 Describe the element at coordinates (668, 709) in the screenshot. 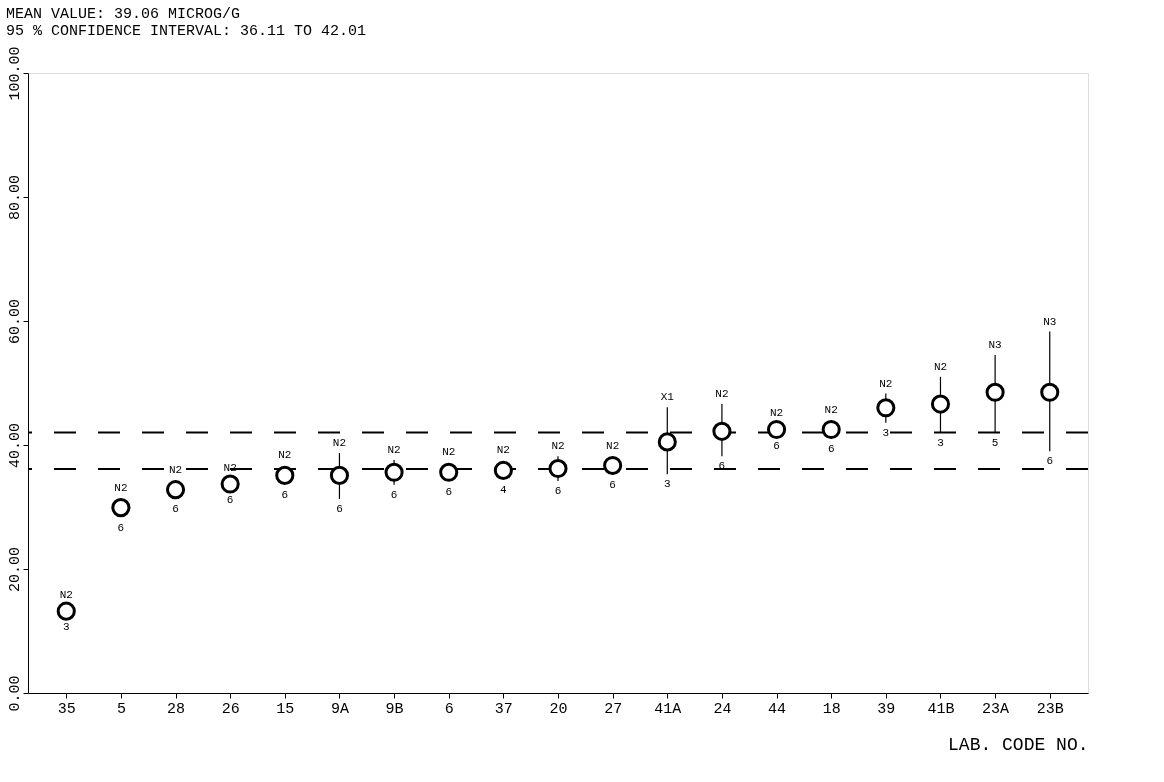

I see `x-tick-label: 41A` at that location.